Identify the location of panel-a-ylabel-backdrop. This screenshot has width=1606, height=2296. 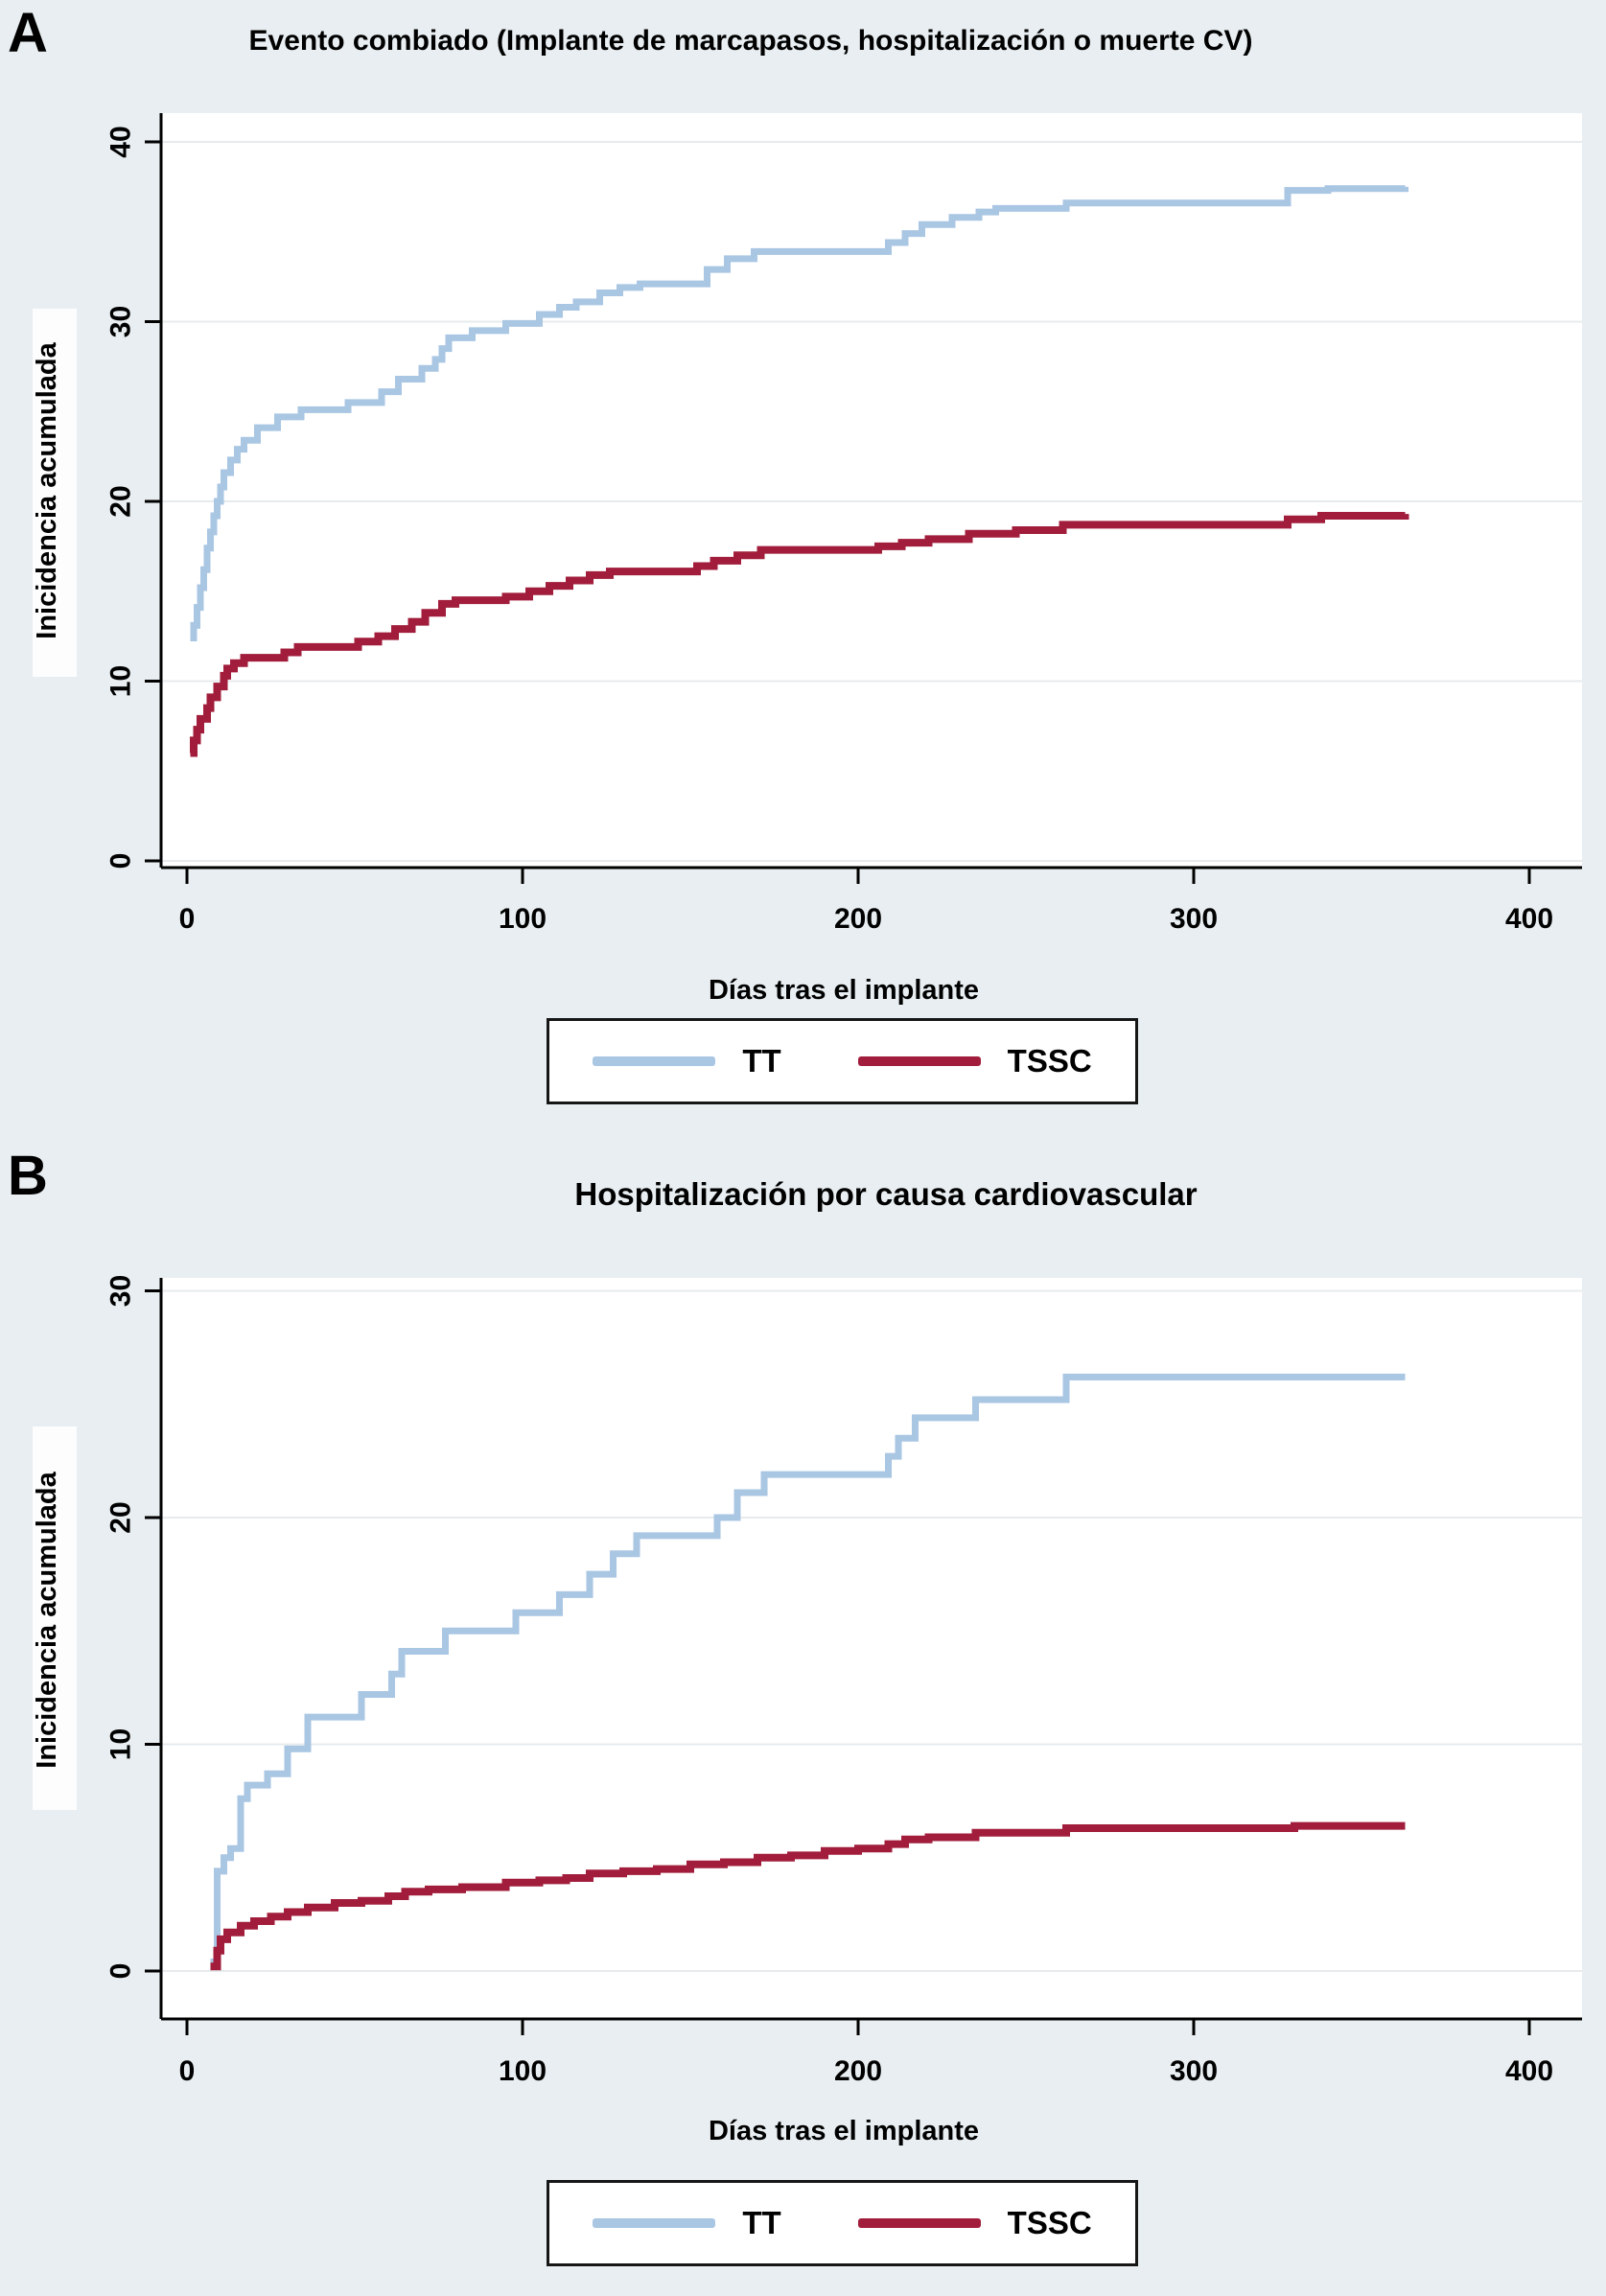
(55, 493).